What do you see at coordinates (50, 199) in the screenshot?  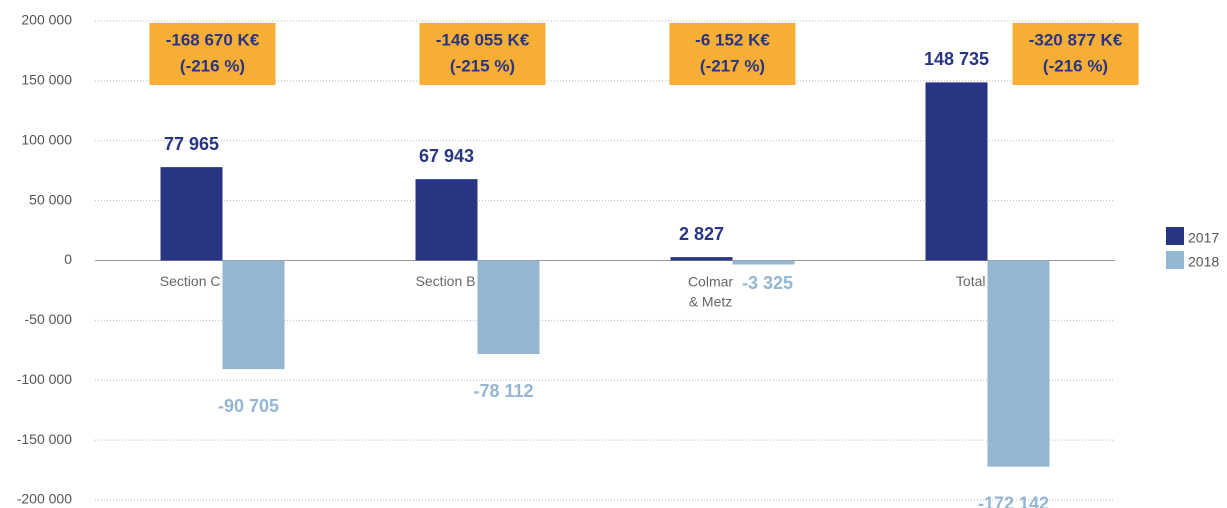 I see `y-tick-label: 50 000` at bounding box center [50, 199].